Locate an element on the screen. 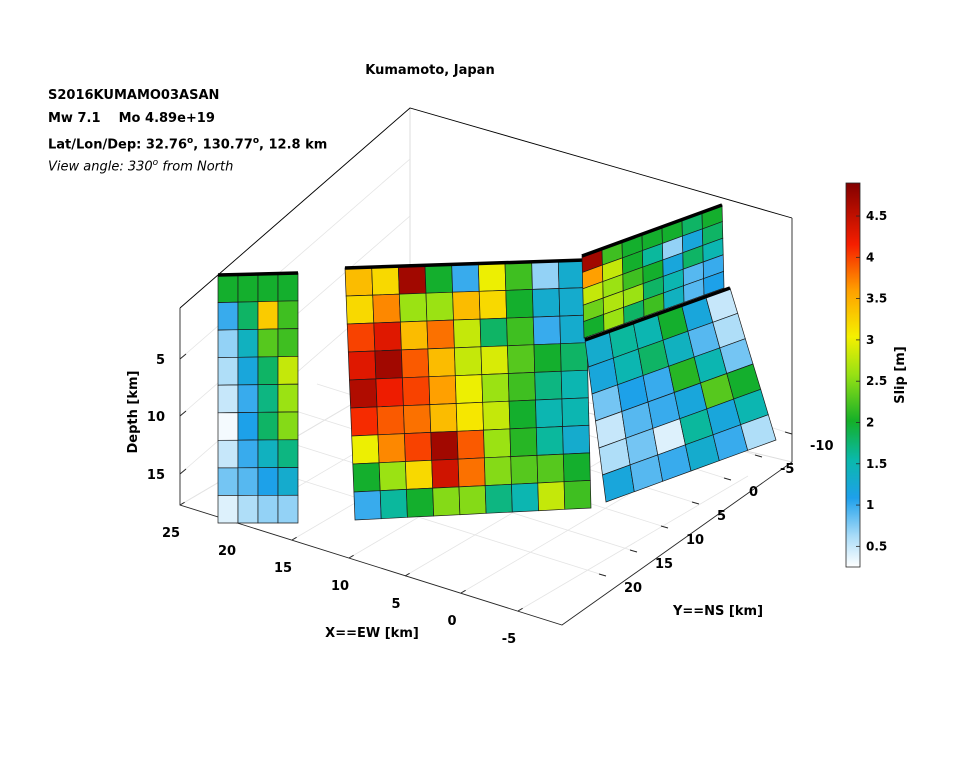 The width and height of the screenshot is (969, 769). colorbar-label: Slip [m] is located at coordinates (900, 375).